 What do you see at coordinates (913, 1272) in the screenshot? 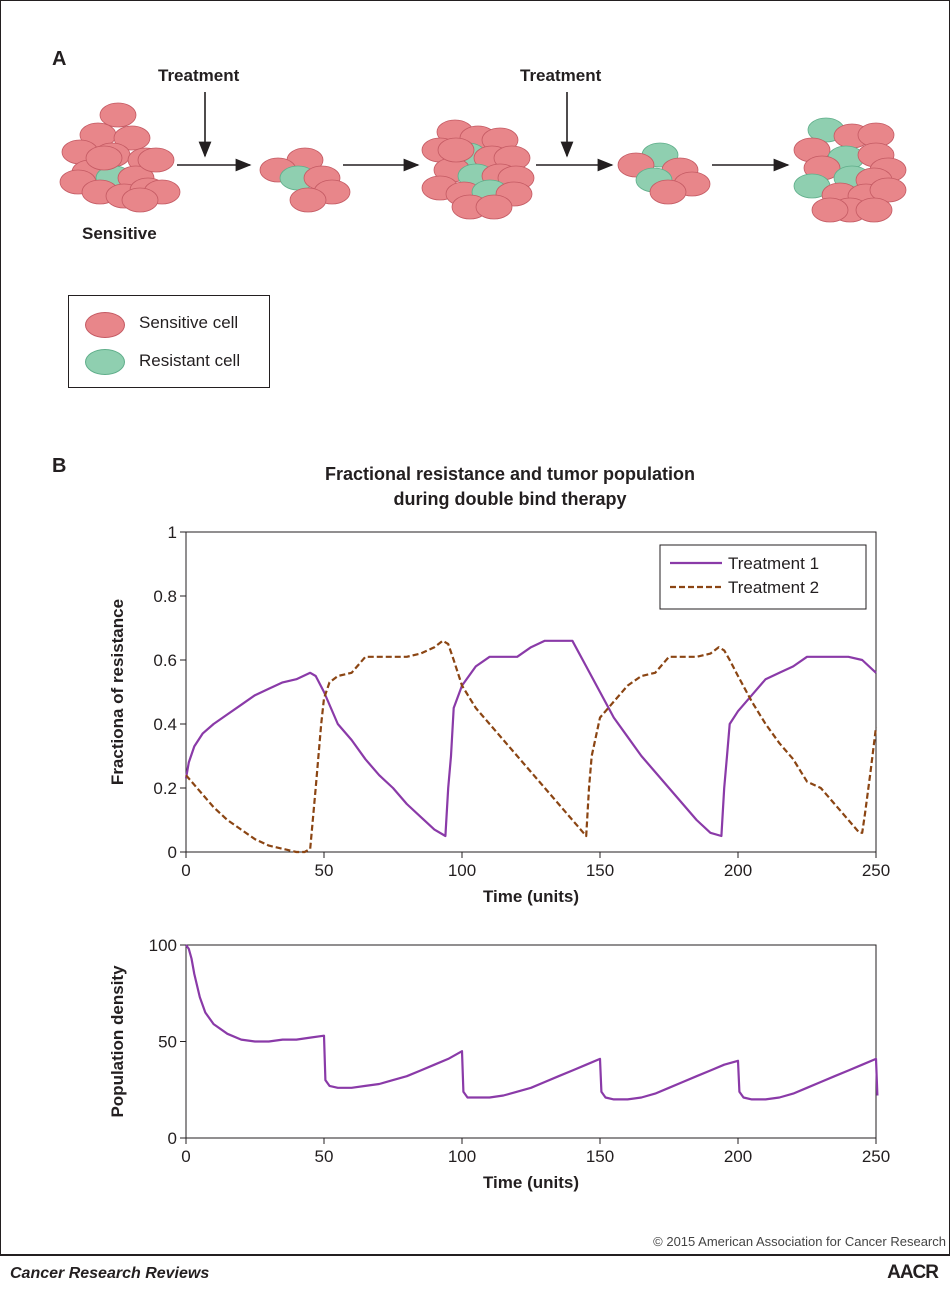
I see `aacr-logo: AACR` at bounding box center [913, 1272].